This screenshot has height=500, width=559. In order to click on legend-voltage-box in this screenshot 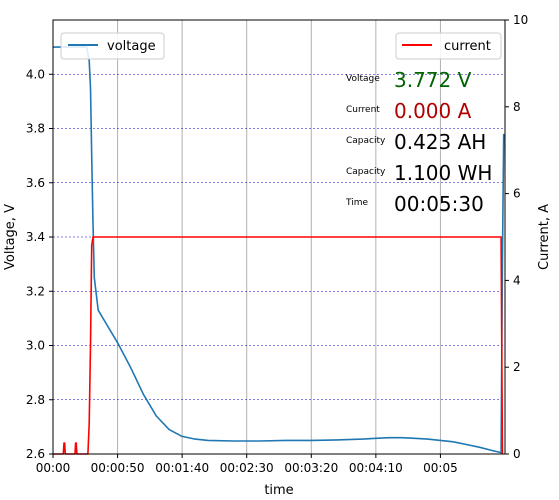, I will do `click(112, 46)`.